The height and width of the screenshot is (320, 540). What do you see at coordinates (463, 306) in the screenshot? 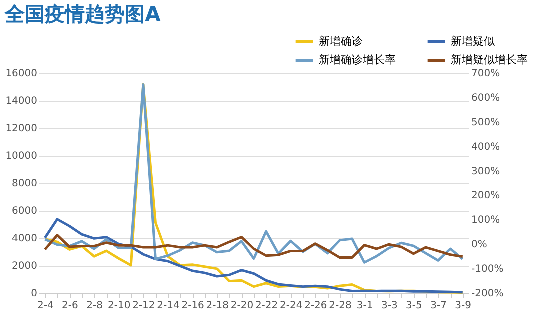
I see `x-tick-label: 3-9` at bounding box center [463, 306].